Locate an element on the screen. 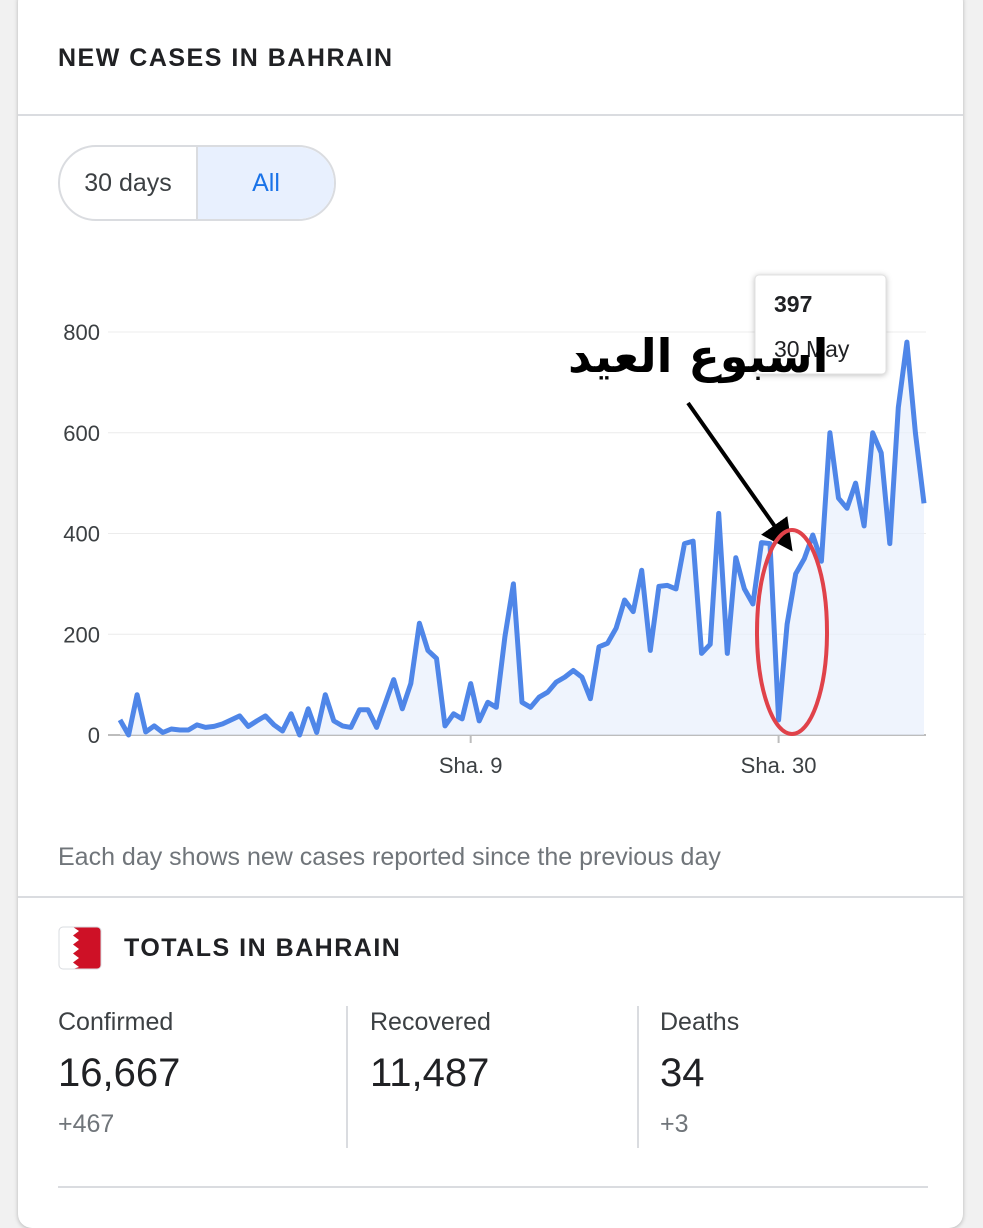 Image resolution: width=983 pixels, height=1228 pixels. y-tick-label: 200 is located at coordinates (81, 634).